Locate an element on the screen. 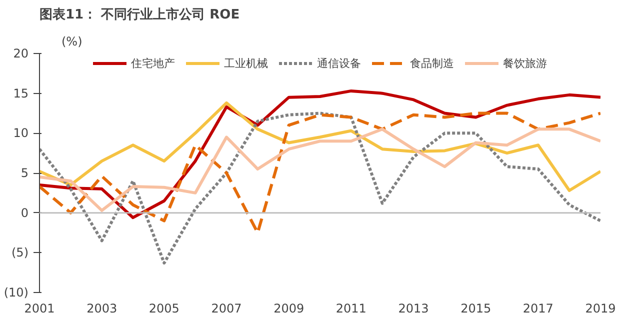  x-tick-label: 2015 is located at coordinates (476, 309).